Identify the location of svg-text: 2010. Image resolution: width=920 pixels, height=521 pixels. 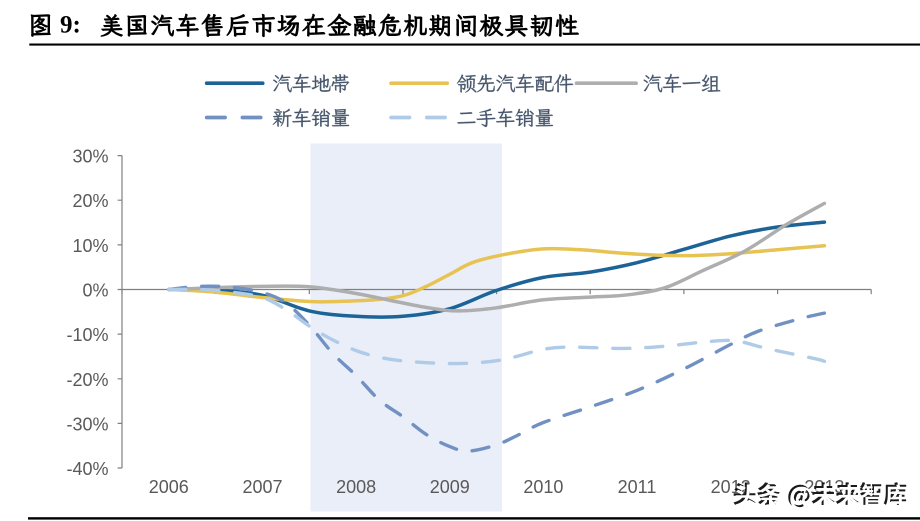
(543, 487).